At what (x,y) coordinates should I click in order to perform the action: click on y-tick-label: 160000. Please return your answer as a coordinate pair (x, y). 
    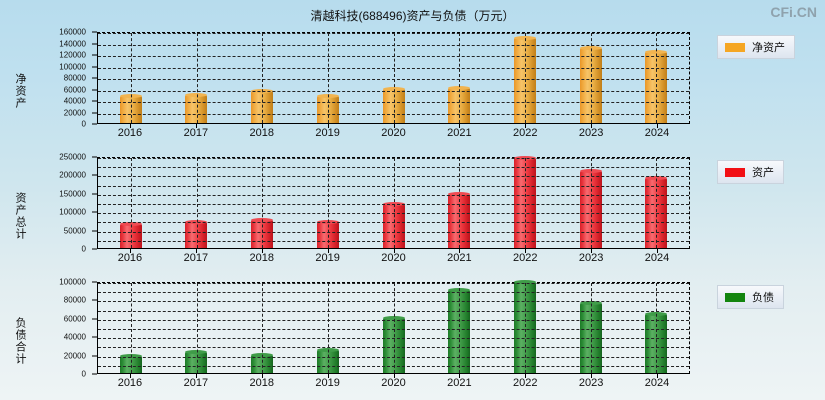
    Looking at the image, I should click on (72, 32).